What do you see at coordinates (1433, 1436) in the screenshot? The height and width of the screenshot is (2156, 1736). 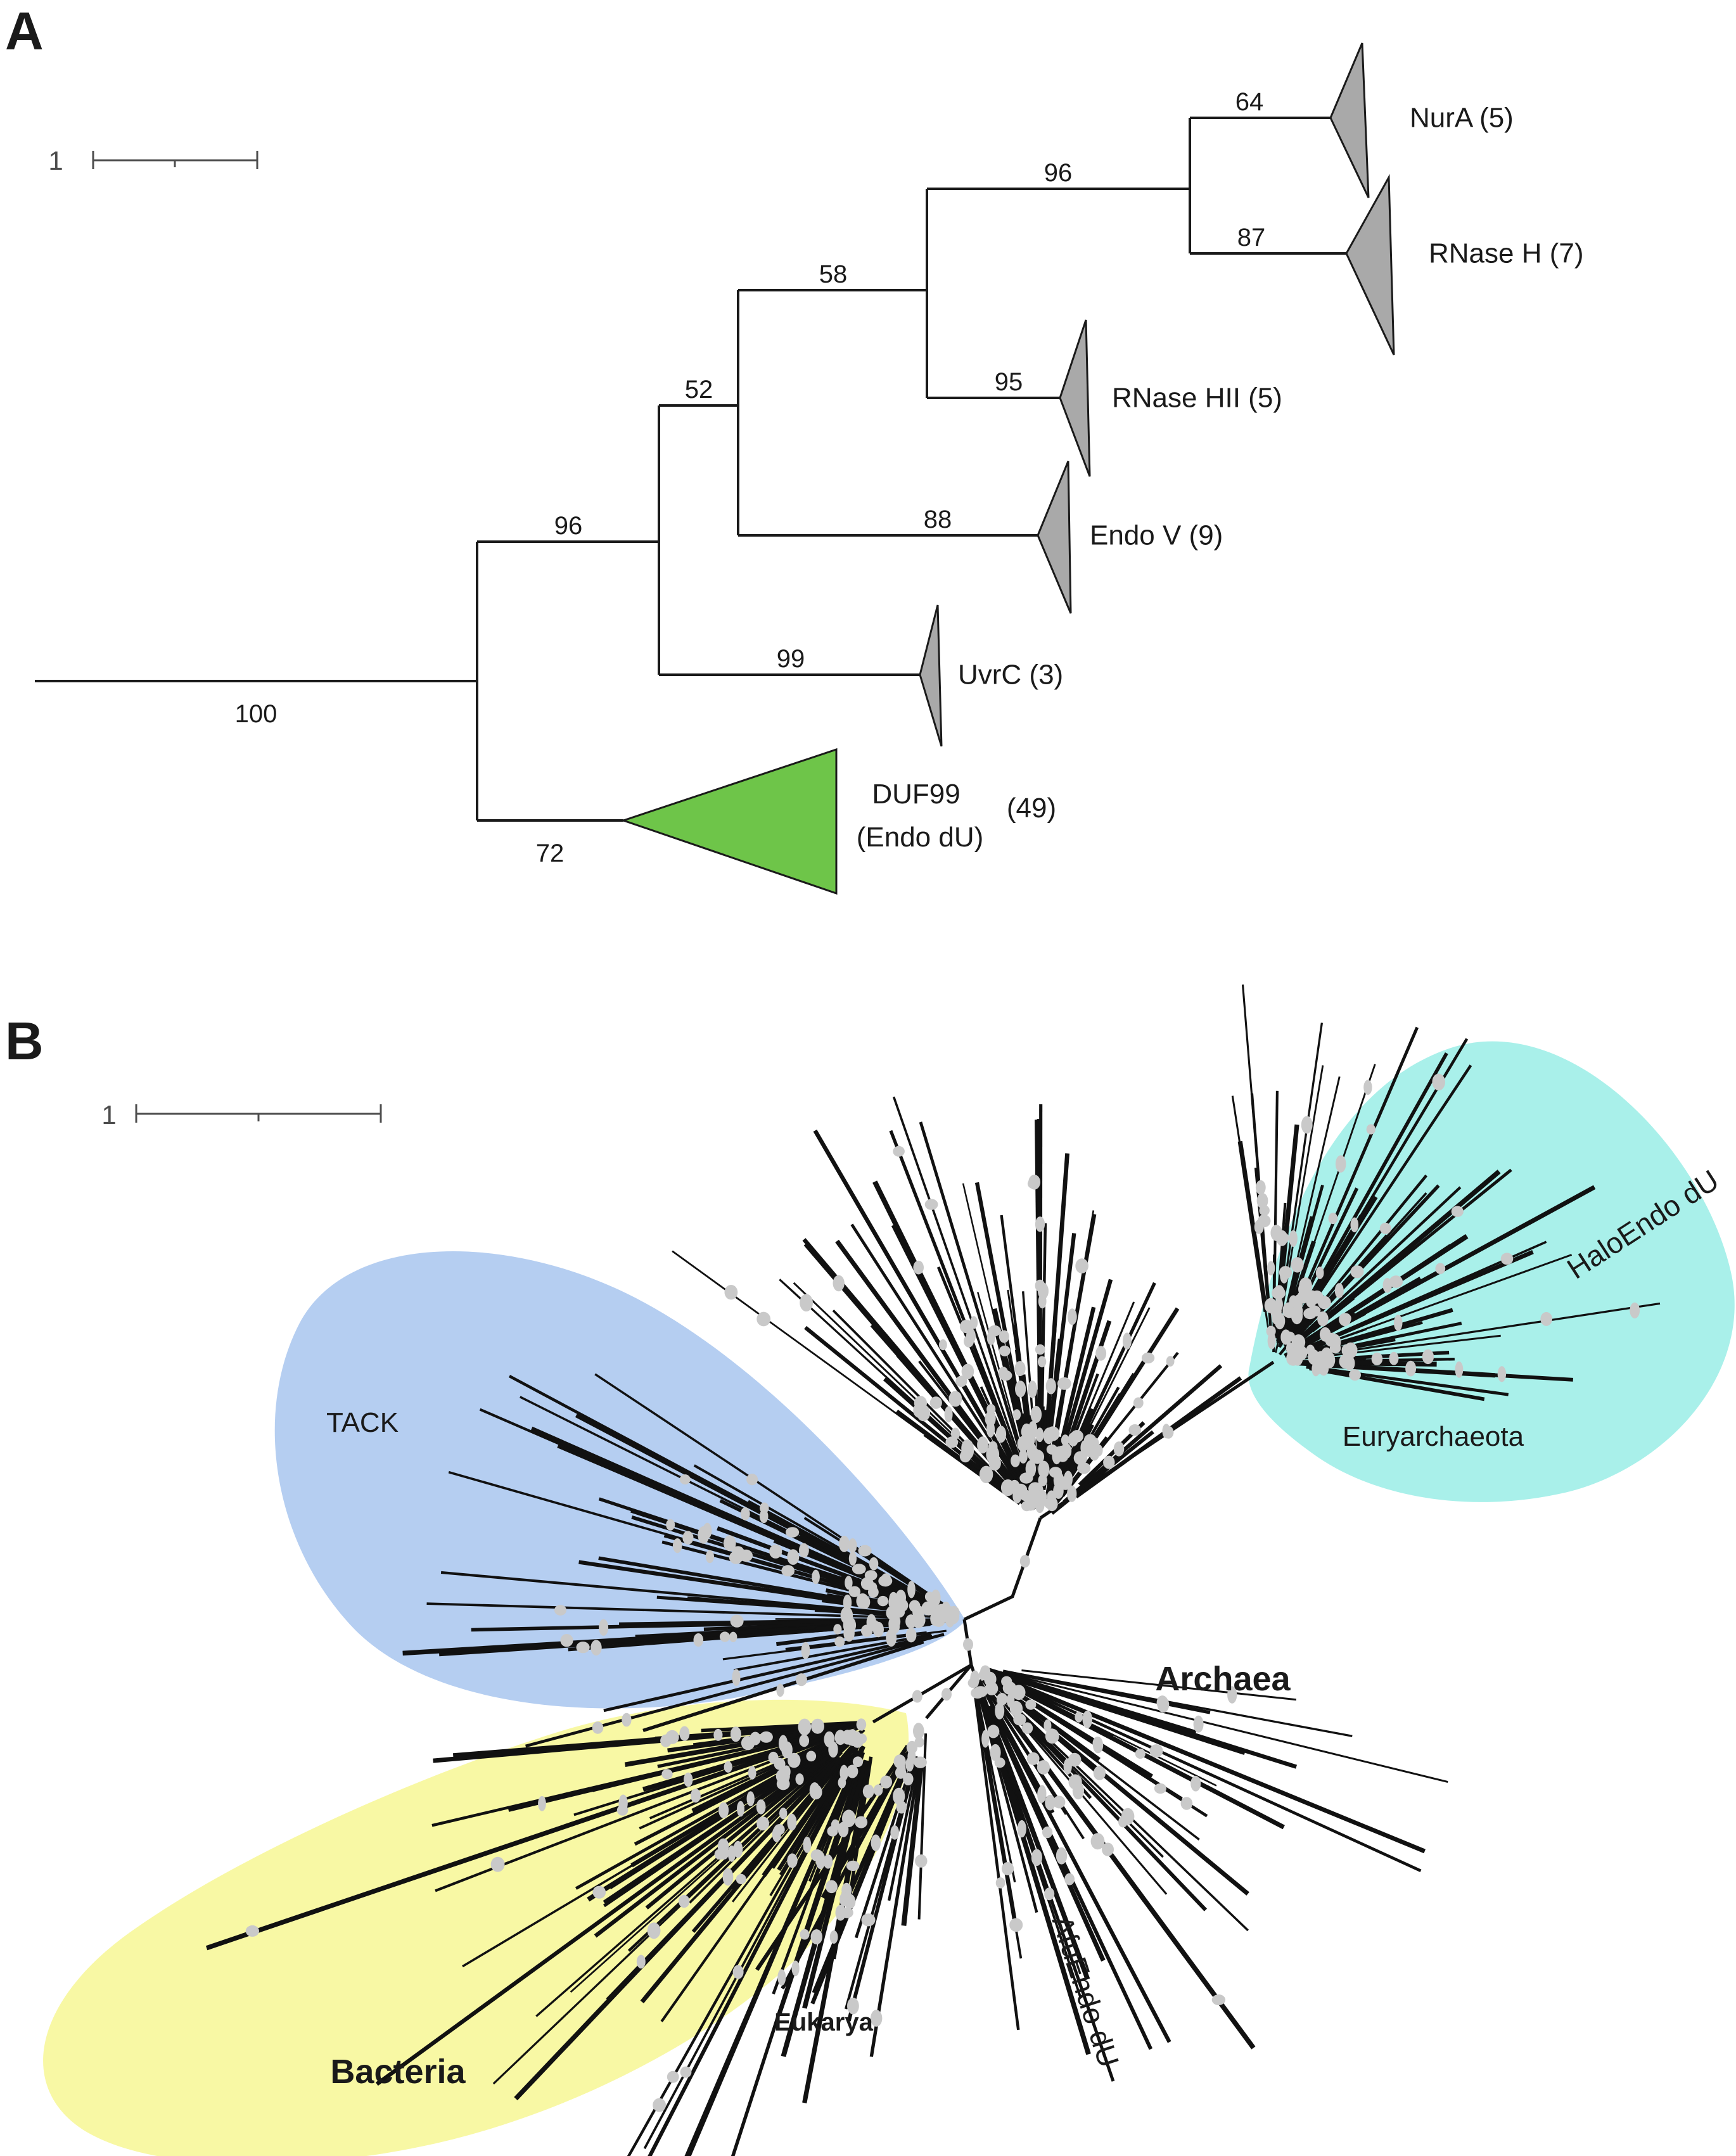 I see `euryarchaeota-label: Euryarchaeota` at bounding box center [1433, 1436].